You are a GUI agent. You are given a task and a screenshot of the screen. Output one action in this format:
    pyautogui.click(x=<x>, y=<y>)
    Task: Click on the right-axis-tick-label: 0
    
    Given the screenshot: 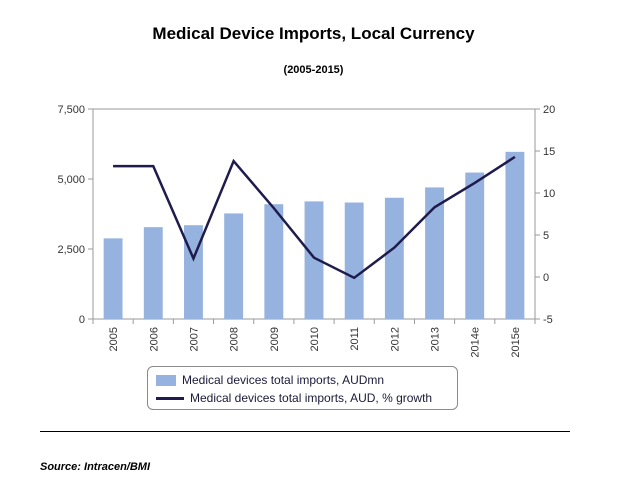 What is the action you would take?
    pyautogui.click(x=546, y=278)
    